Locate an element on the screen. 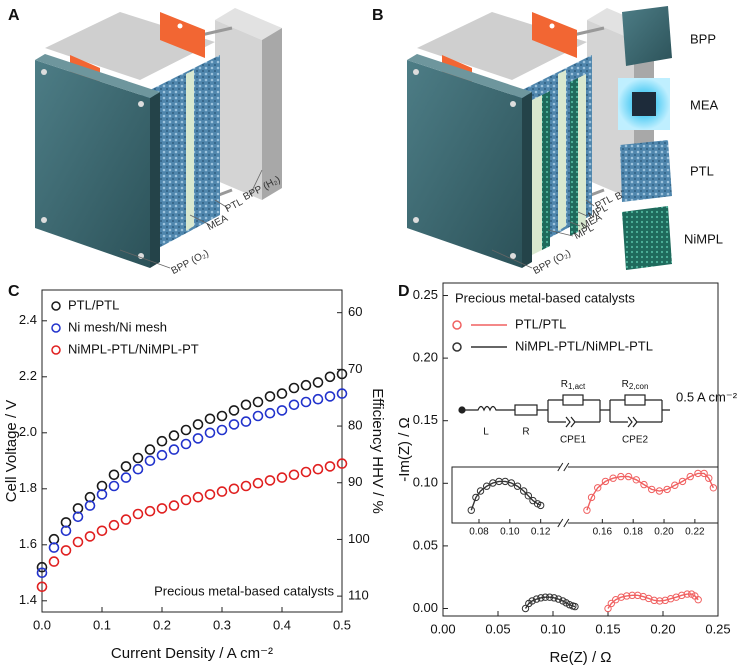 Image resolution: width=739 pixels, height=670 pixels. y-tick-label: 2.2 is located at coordinates (28, 375).